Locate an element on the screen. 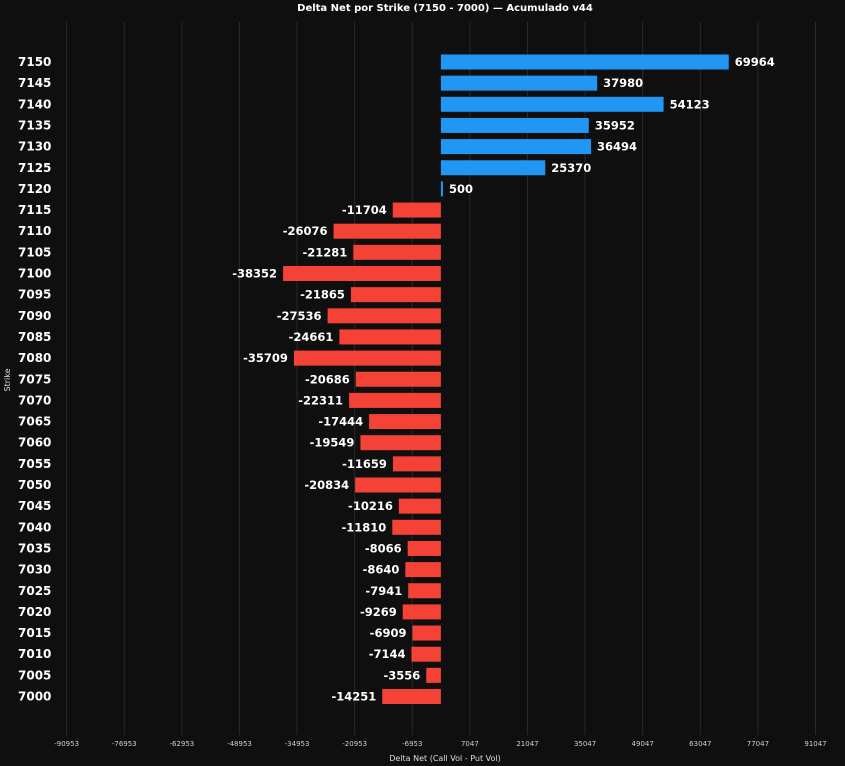  y-tick-label: 7130 is located at coordinates (34, 147).